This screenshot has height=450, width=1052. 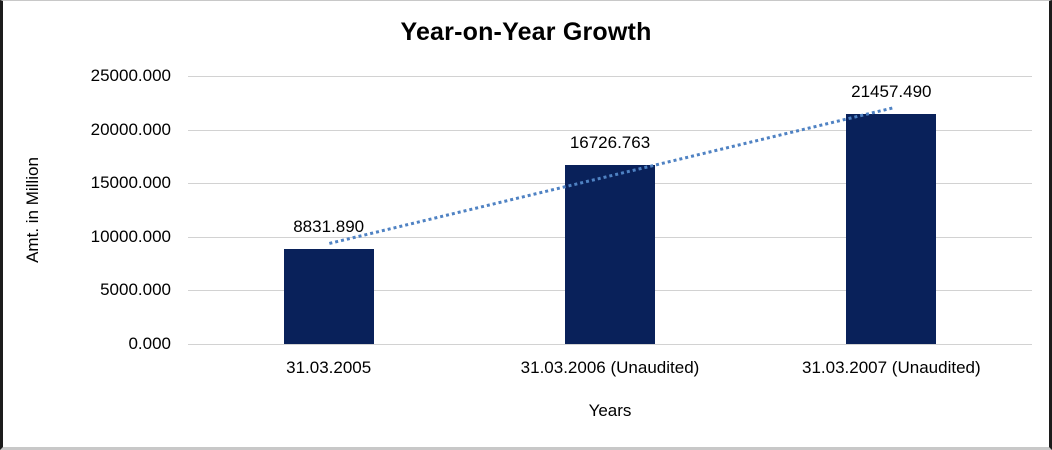 I want to click on y-tick-label: 5000.000, so click(x=135, y=290).